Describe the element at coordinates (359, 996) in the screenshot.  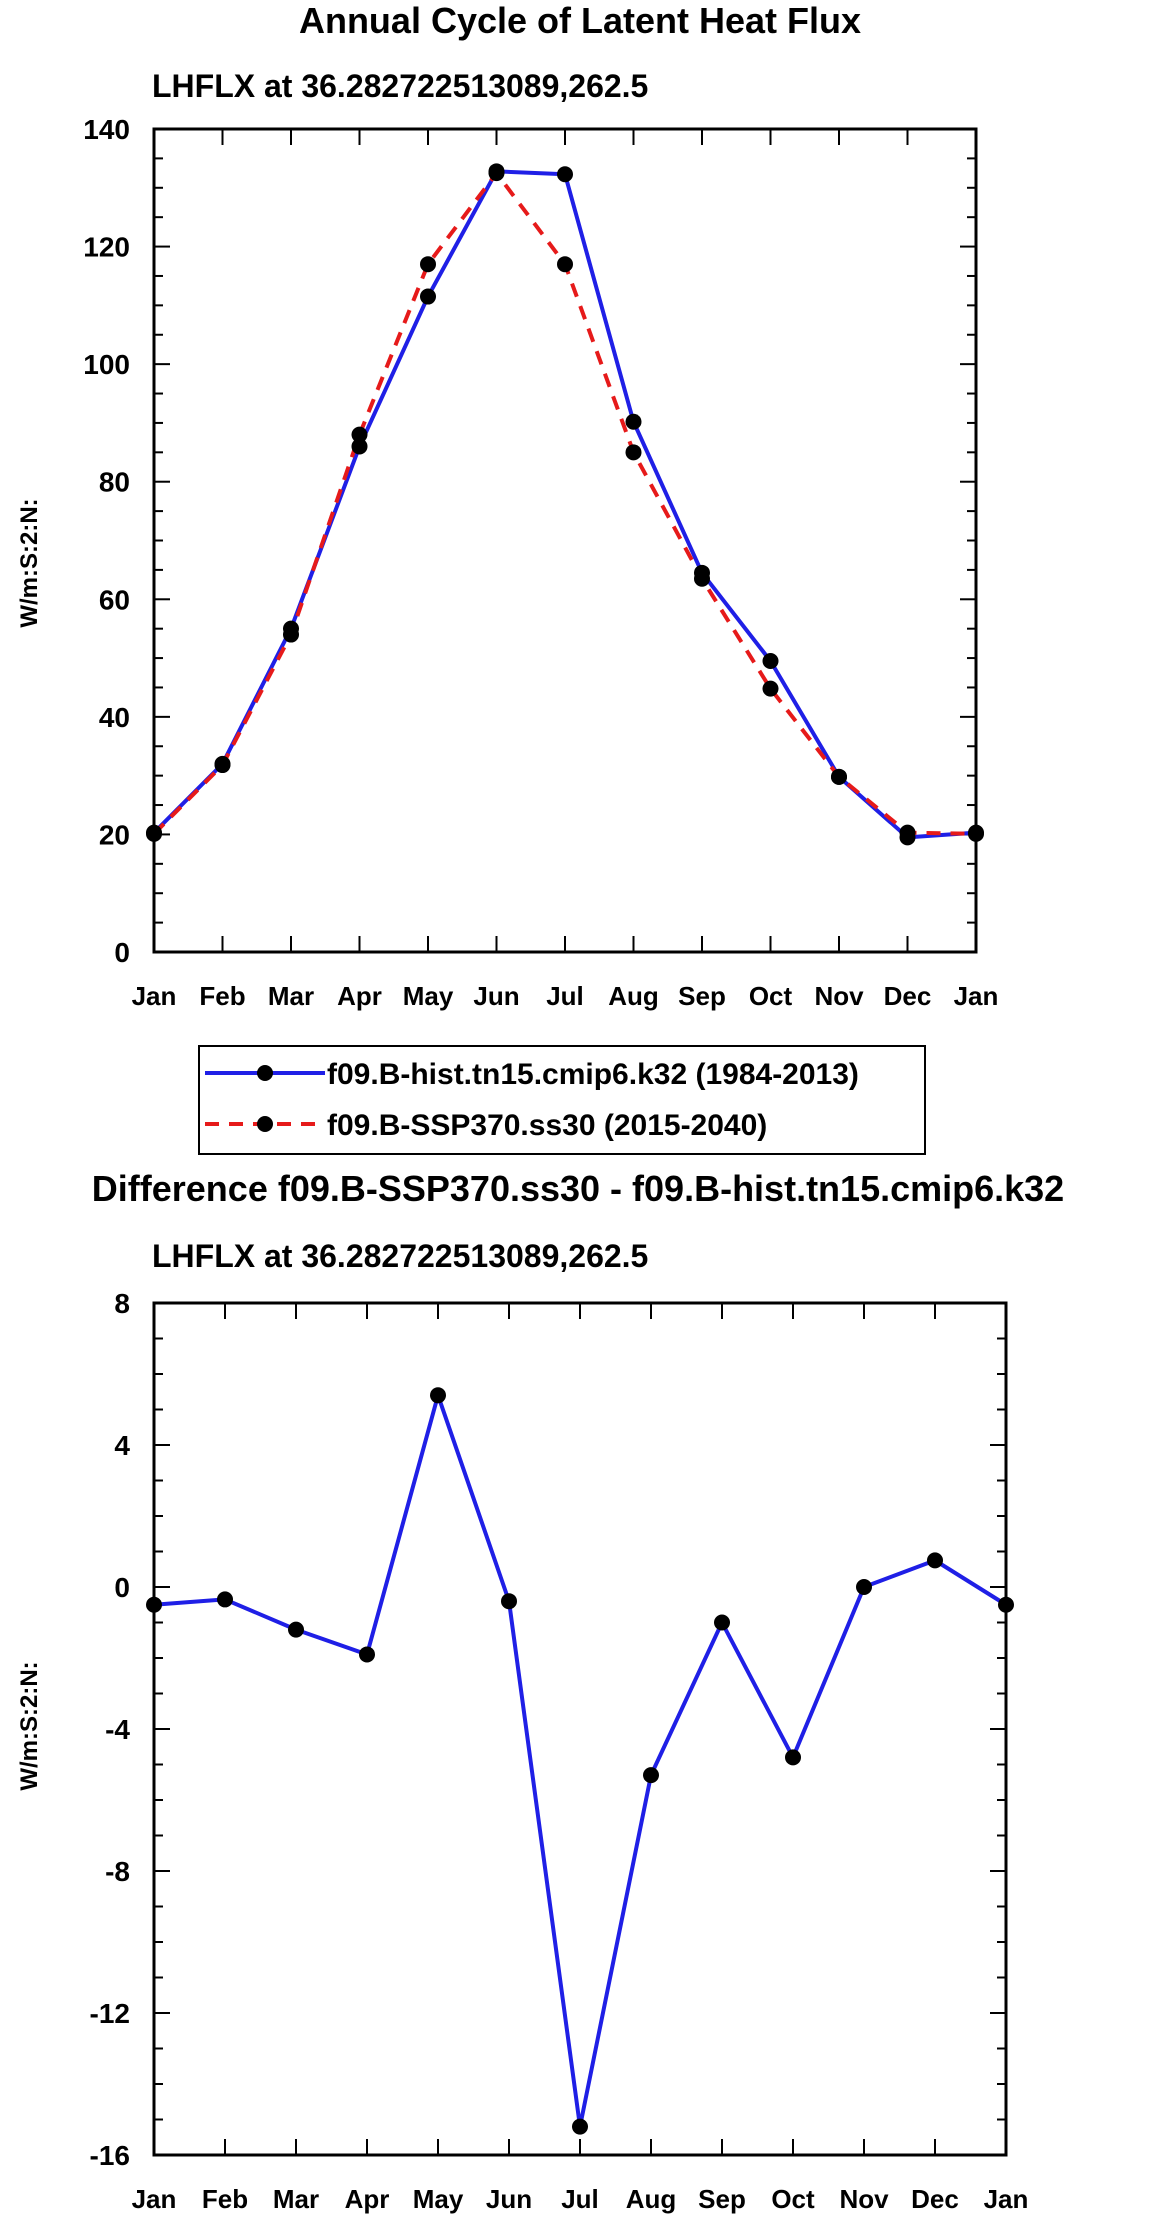
I see `chart1-xtick-label: Apr` at that location.